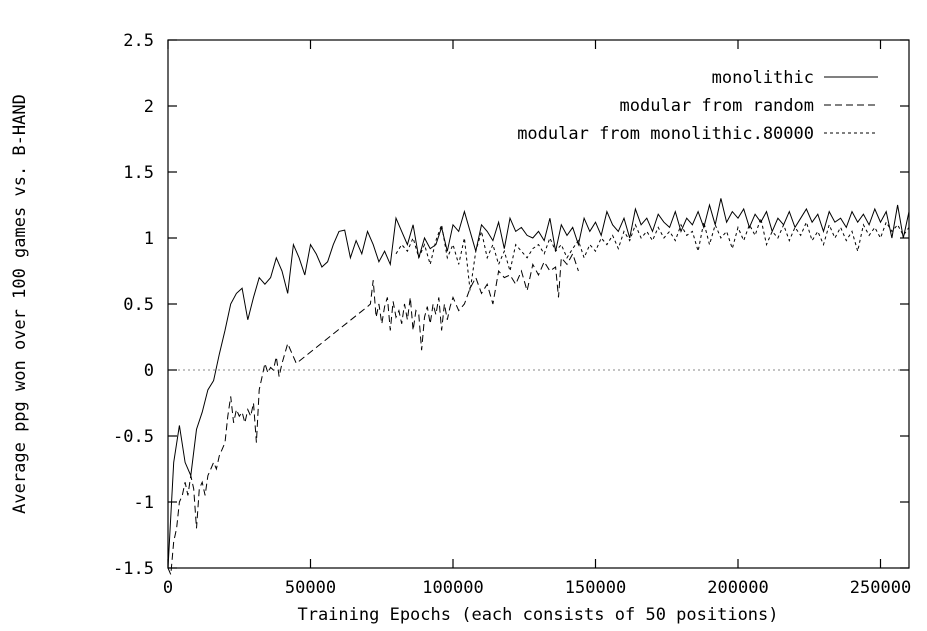 Image resolution: width=927 pixels, height=631 pixels. I want to click on x-tick-label: 200000, so click(737, 588).